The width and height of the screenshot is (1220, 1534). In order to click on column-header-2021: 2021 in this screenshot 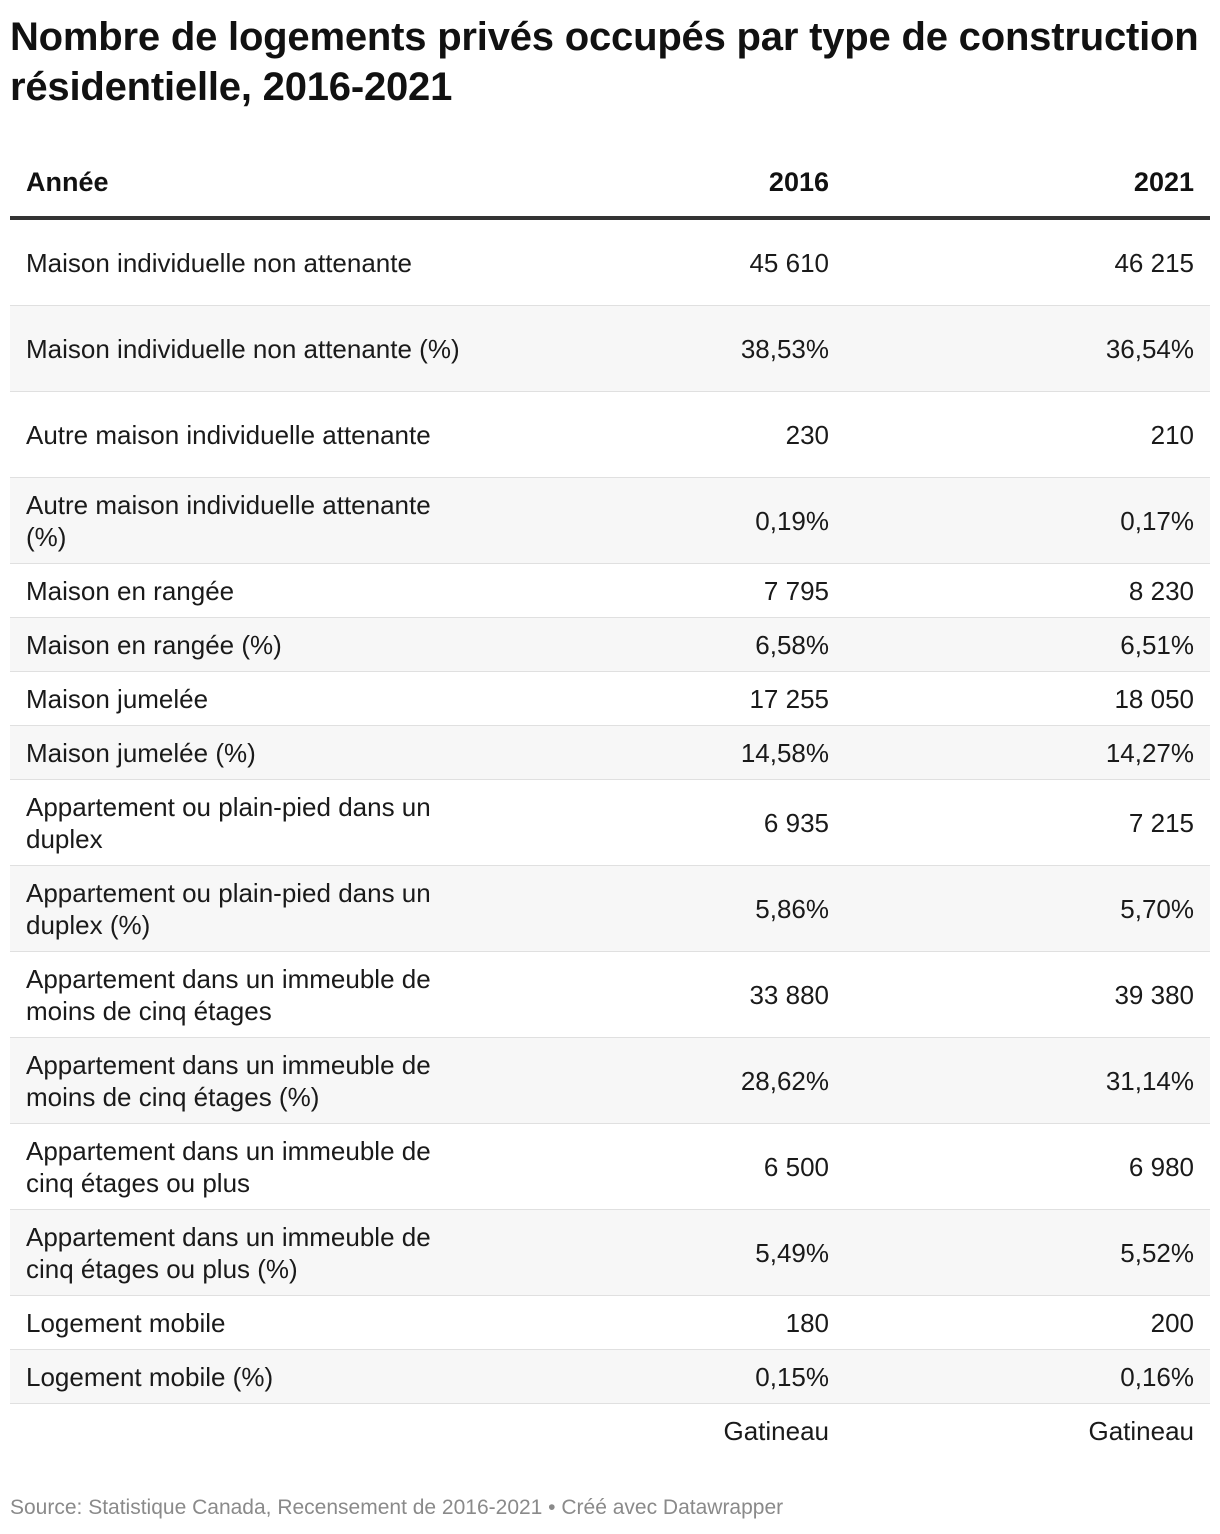, I will do `click(1027, 184)`.